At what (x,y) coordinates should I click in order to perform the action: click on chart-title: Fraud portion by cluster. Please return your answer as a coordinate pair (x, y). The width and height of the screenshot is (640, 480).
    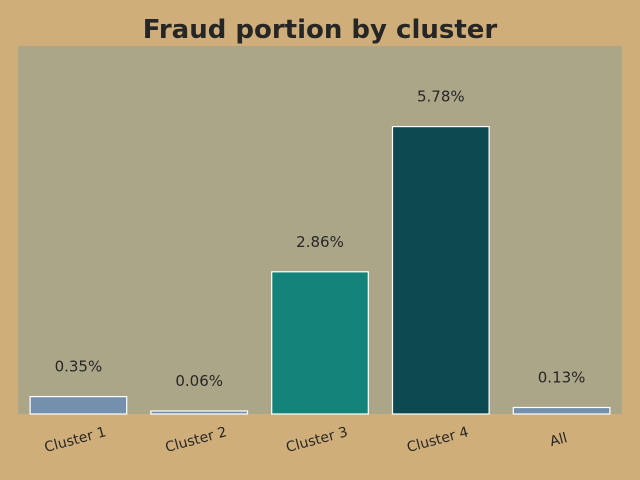
    Looking at the image, I should click on (320, 30).